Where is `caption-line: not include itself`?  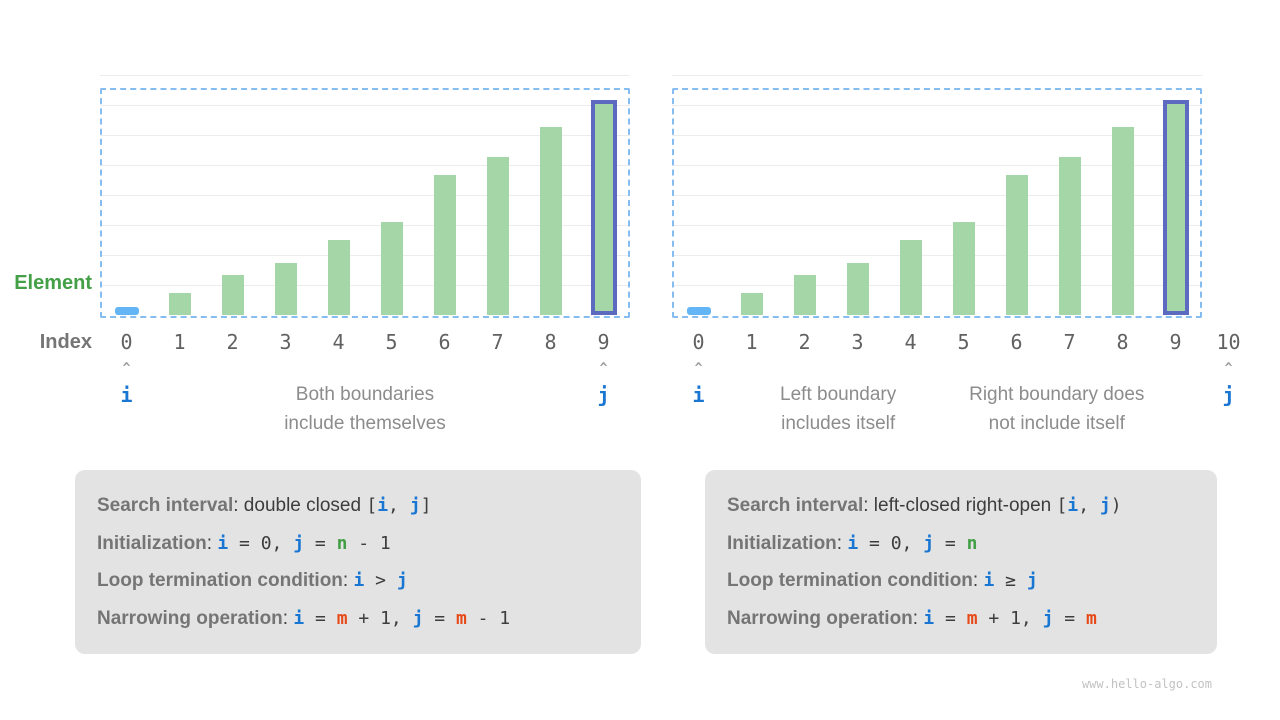 caption-line: not include itself is located at coordinates (1056, 423).